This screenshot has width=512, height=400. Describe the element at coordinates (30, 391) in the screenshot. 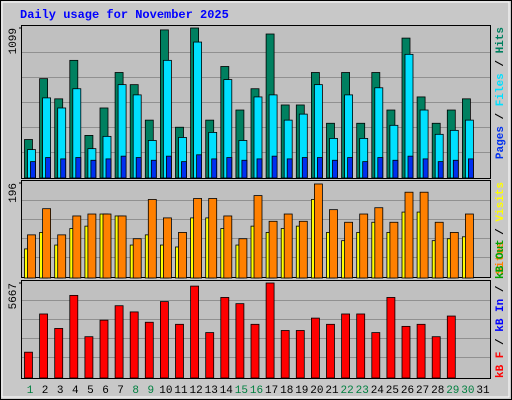

I see `x-tick-label: 1` at that location.